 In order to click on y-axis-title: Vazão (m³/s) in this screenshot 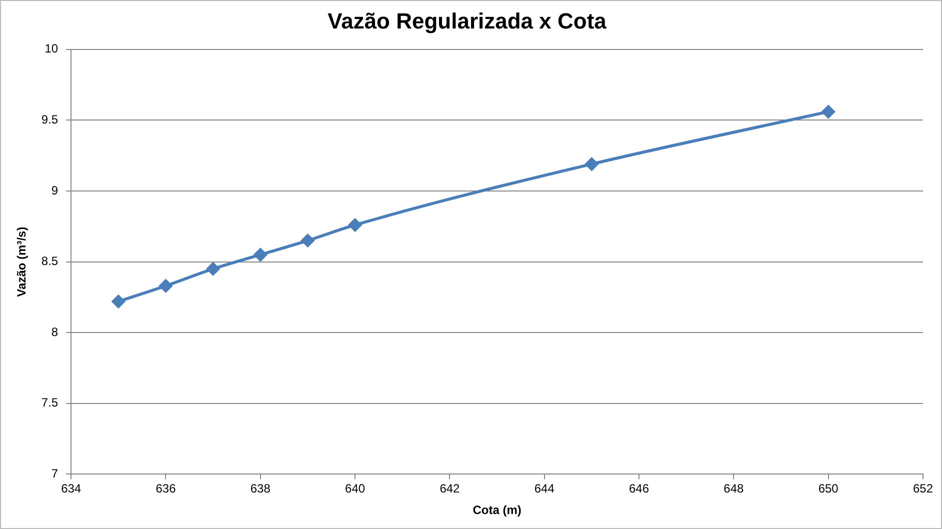, I will do `click(21, 261)`.